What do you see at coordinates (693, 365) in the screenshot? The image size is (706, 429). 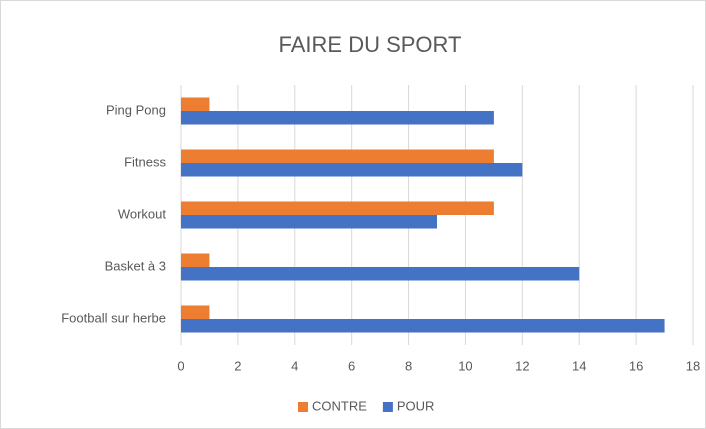 I see `x-tick-label: 18` at bounding box center [693, 365].